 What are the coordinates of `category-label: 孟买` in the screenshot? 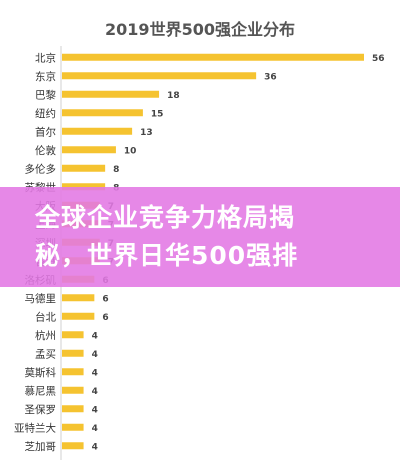 It's located at (45, 354).